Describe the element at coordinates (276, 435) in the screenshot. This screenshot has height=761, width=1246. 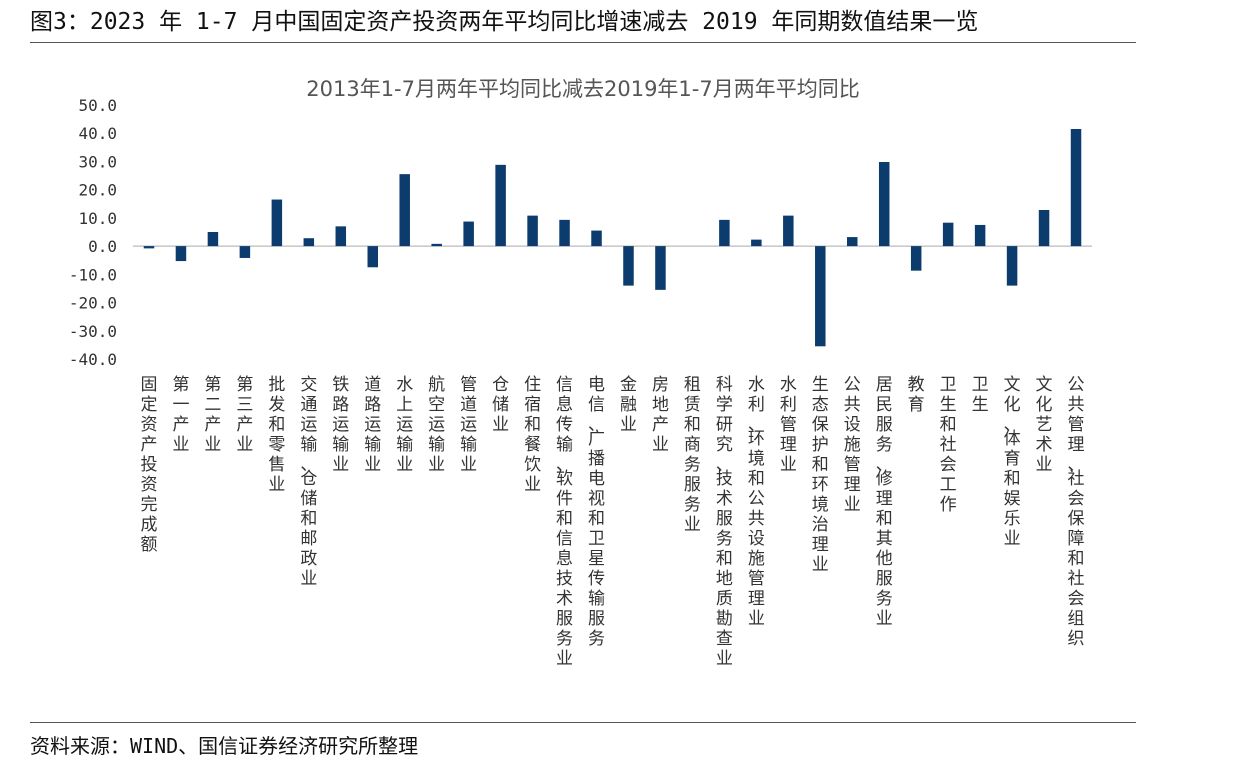
I see `x-tick-label: 批发和零售业` at that location.